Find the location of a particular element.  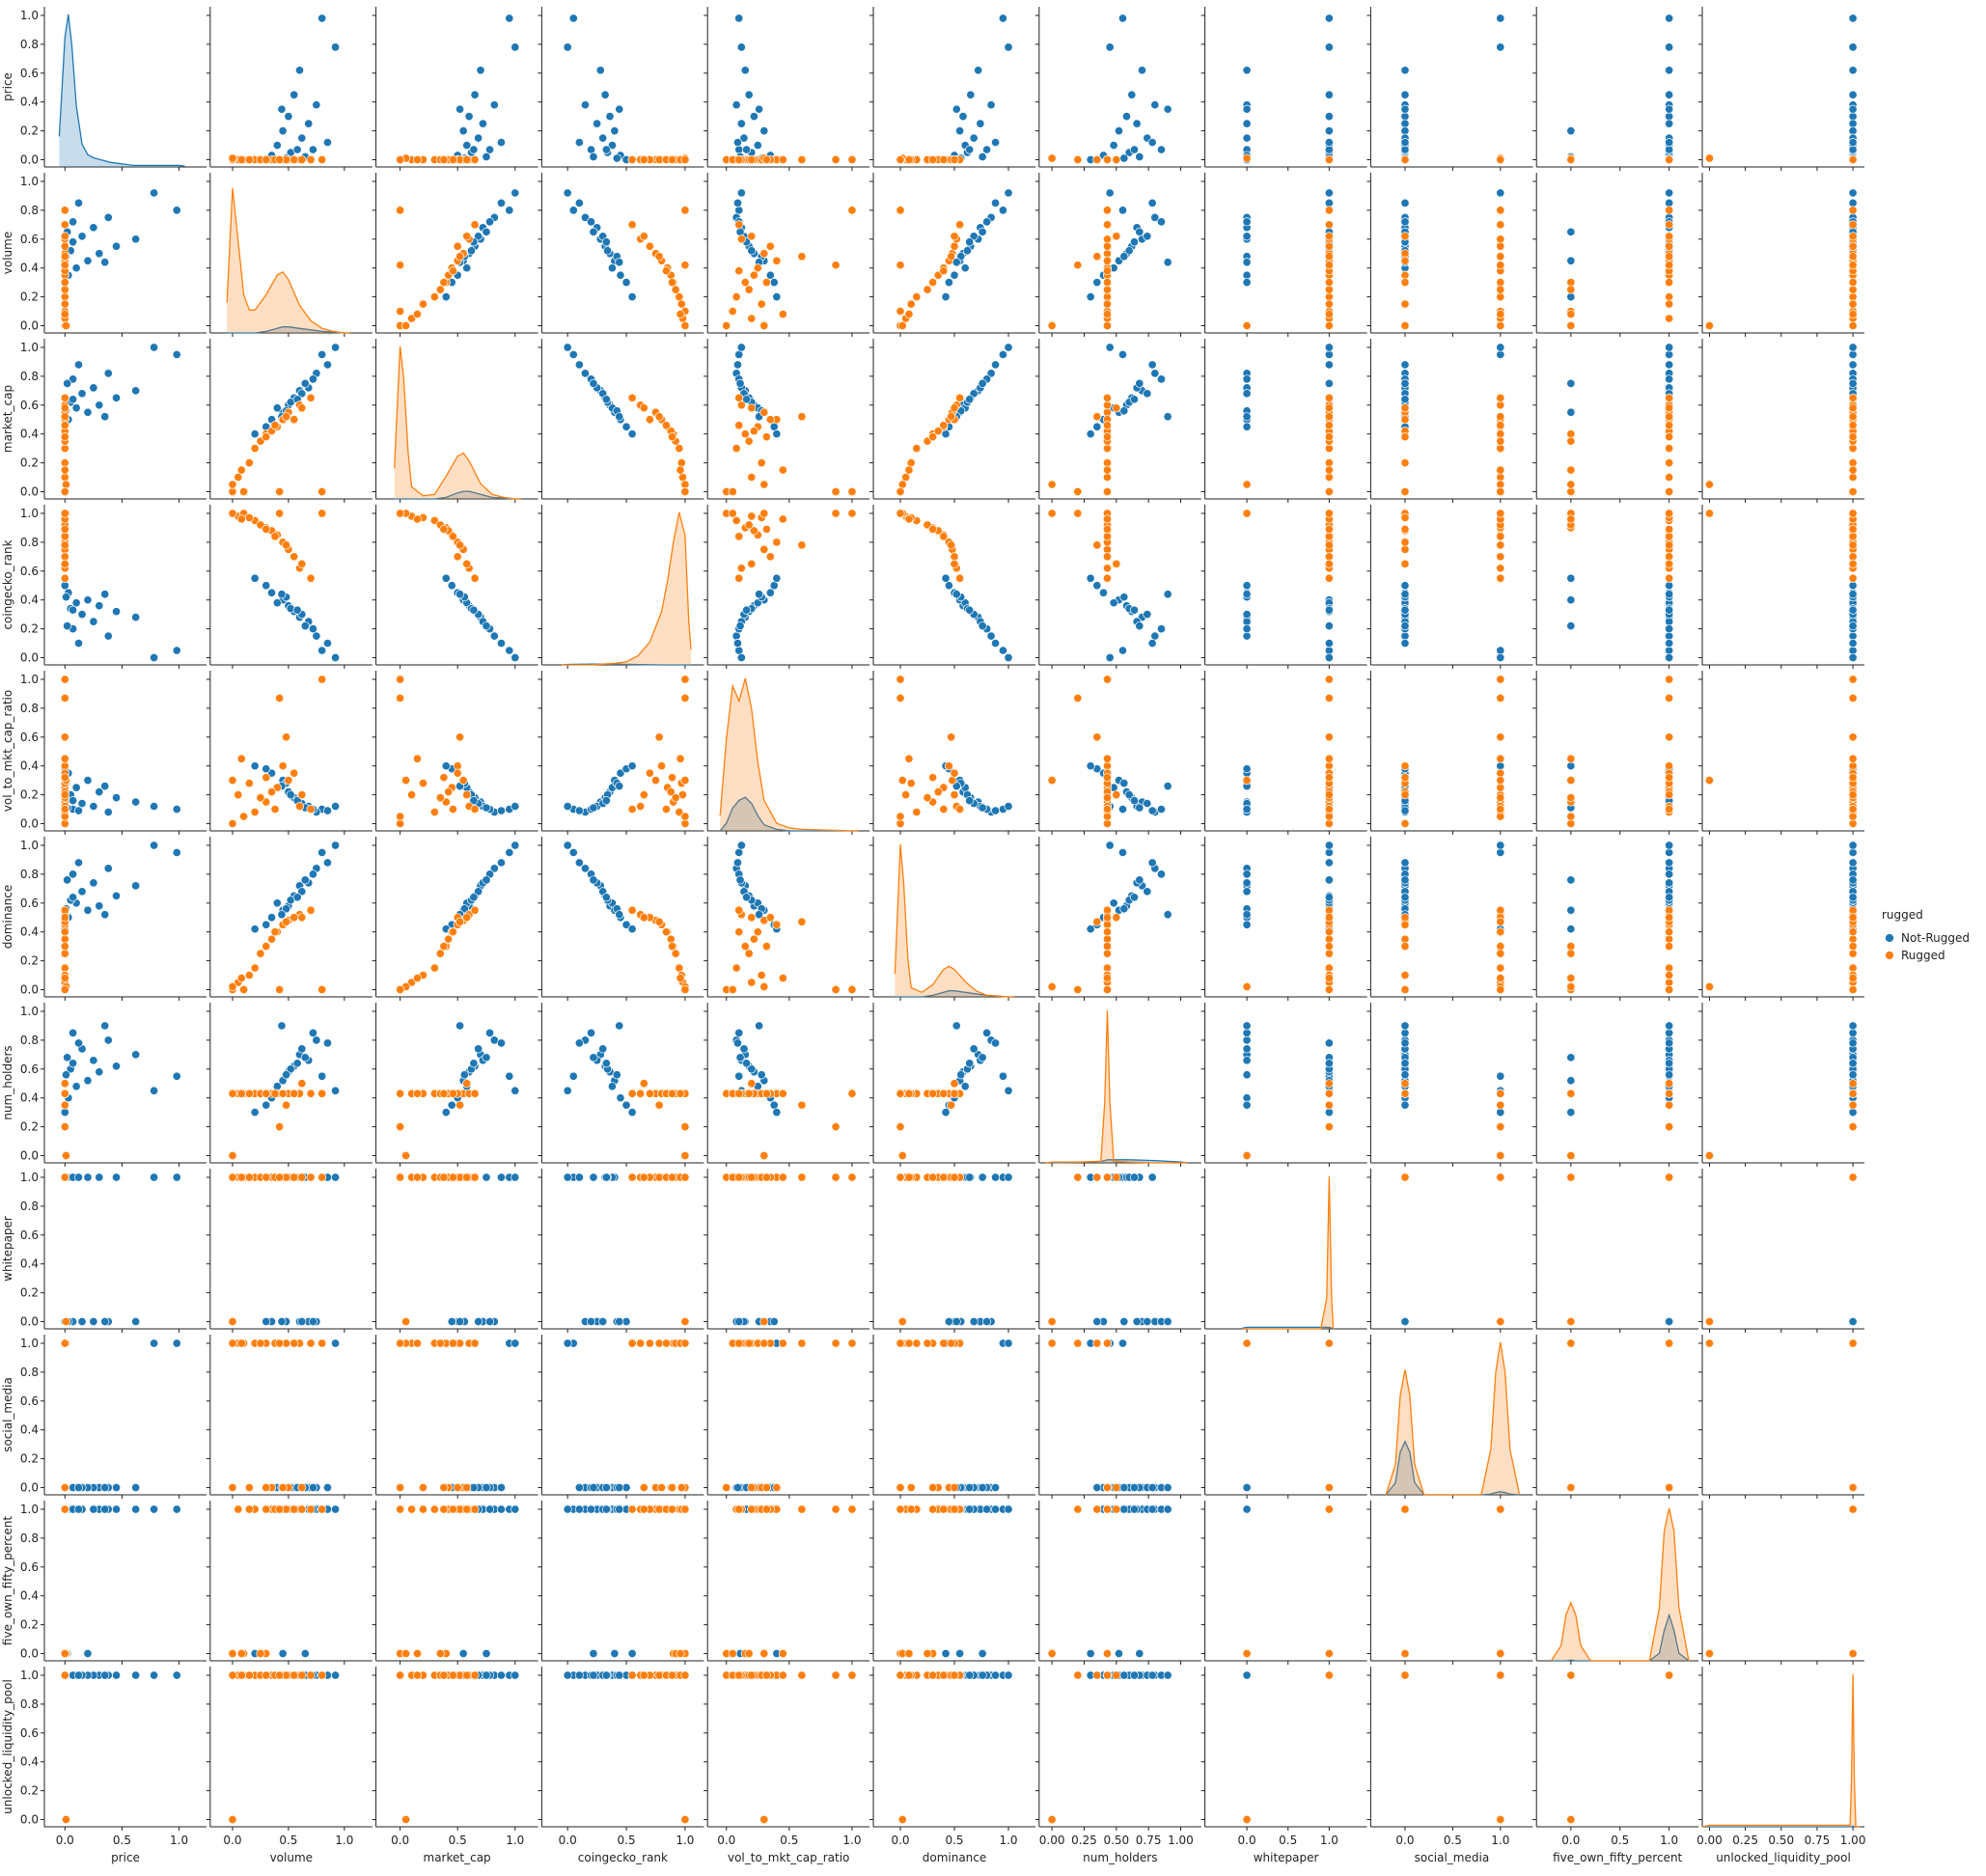

legend-marker is located at coordinates (1889, 938).